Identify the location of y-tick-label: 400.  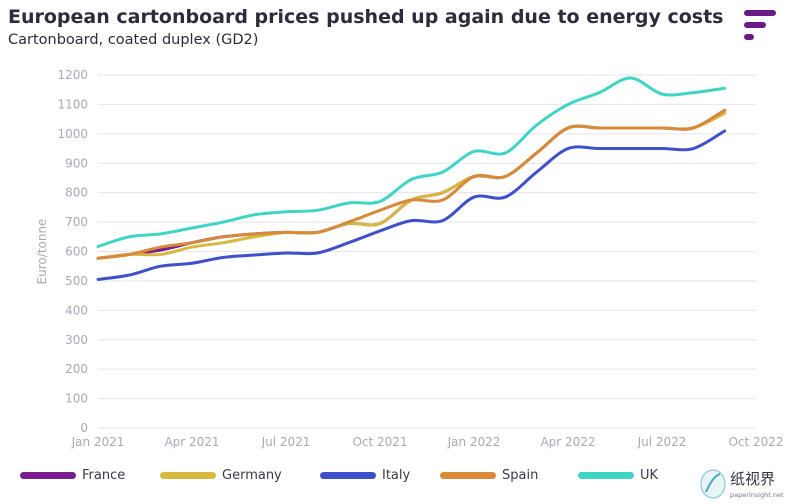
(76, 310).